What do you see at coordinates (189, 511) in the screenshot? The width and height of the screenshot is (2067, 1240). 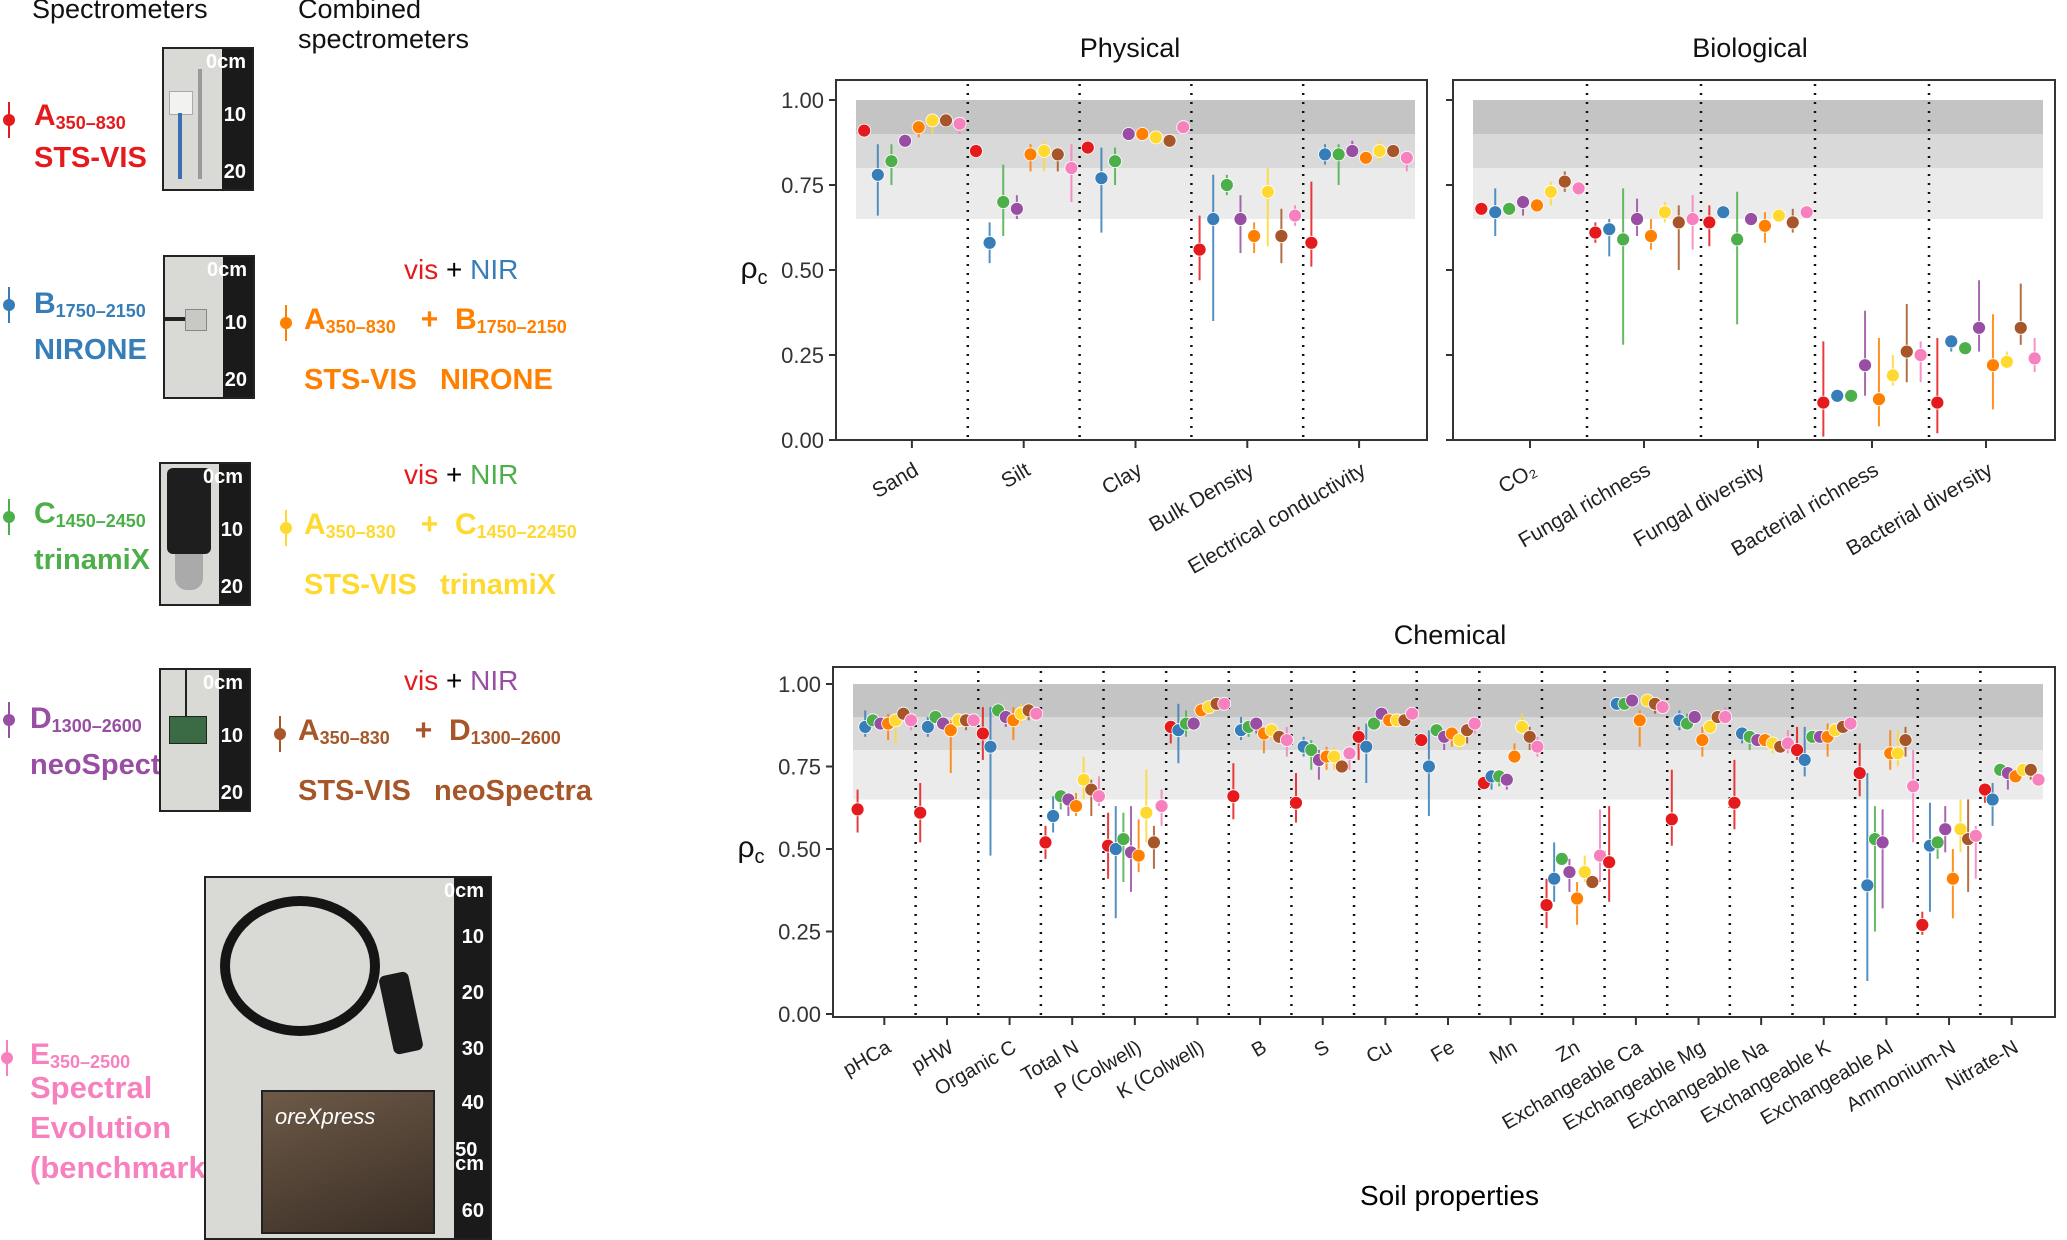 I see `trinamix-device-icon` at bounding box center [189, 511].